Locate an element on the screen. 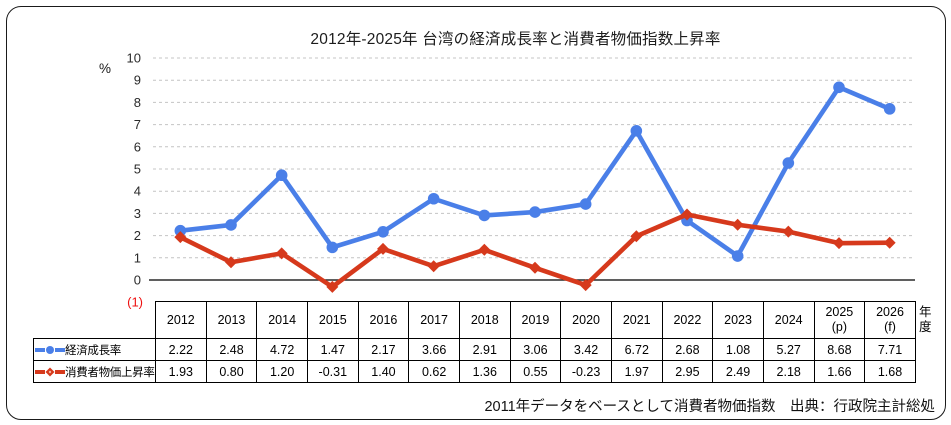 Image resolution: width=951 pixels, height=425 pixels. year-header-cell: 2012 is located at coordinates (181, 320).